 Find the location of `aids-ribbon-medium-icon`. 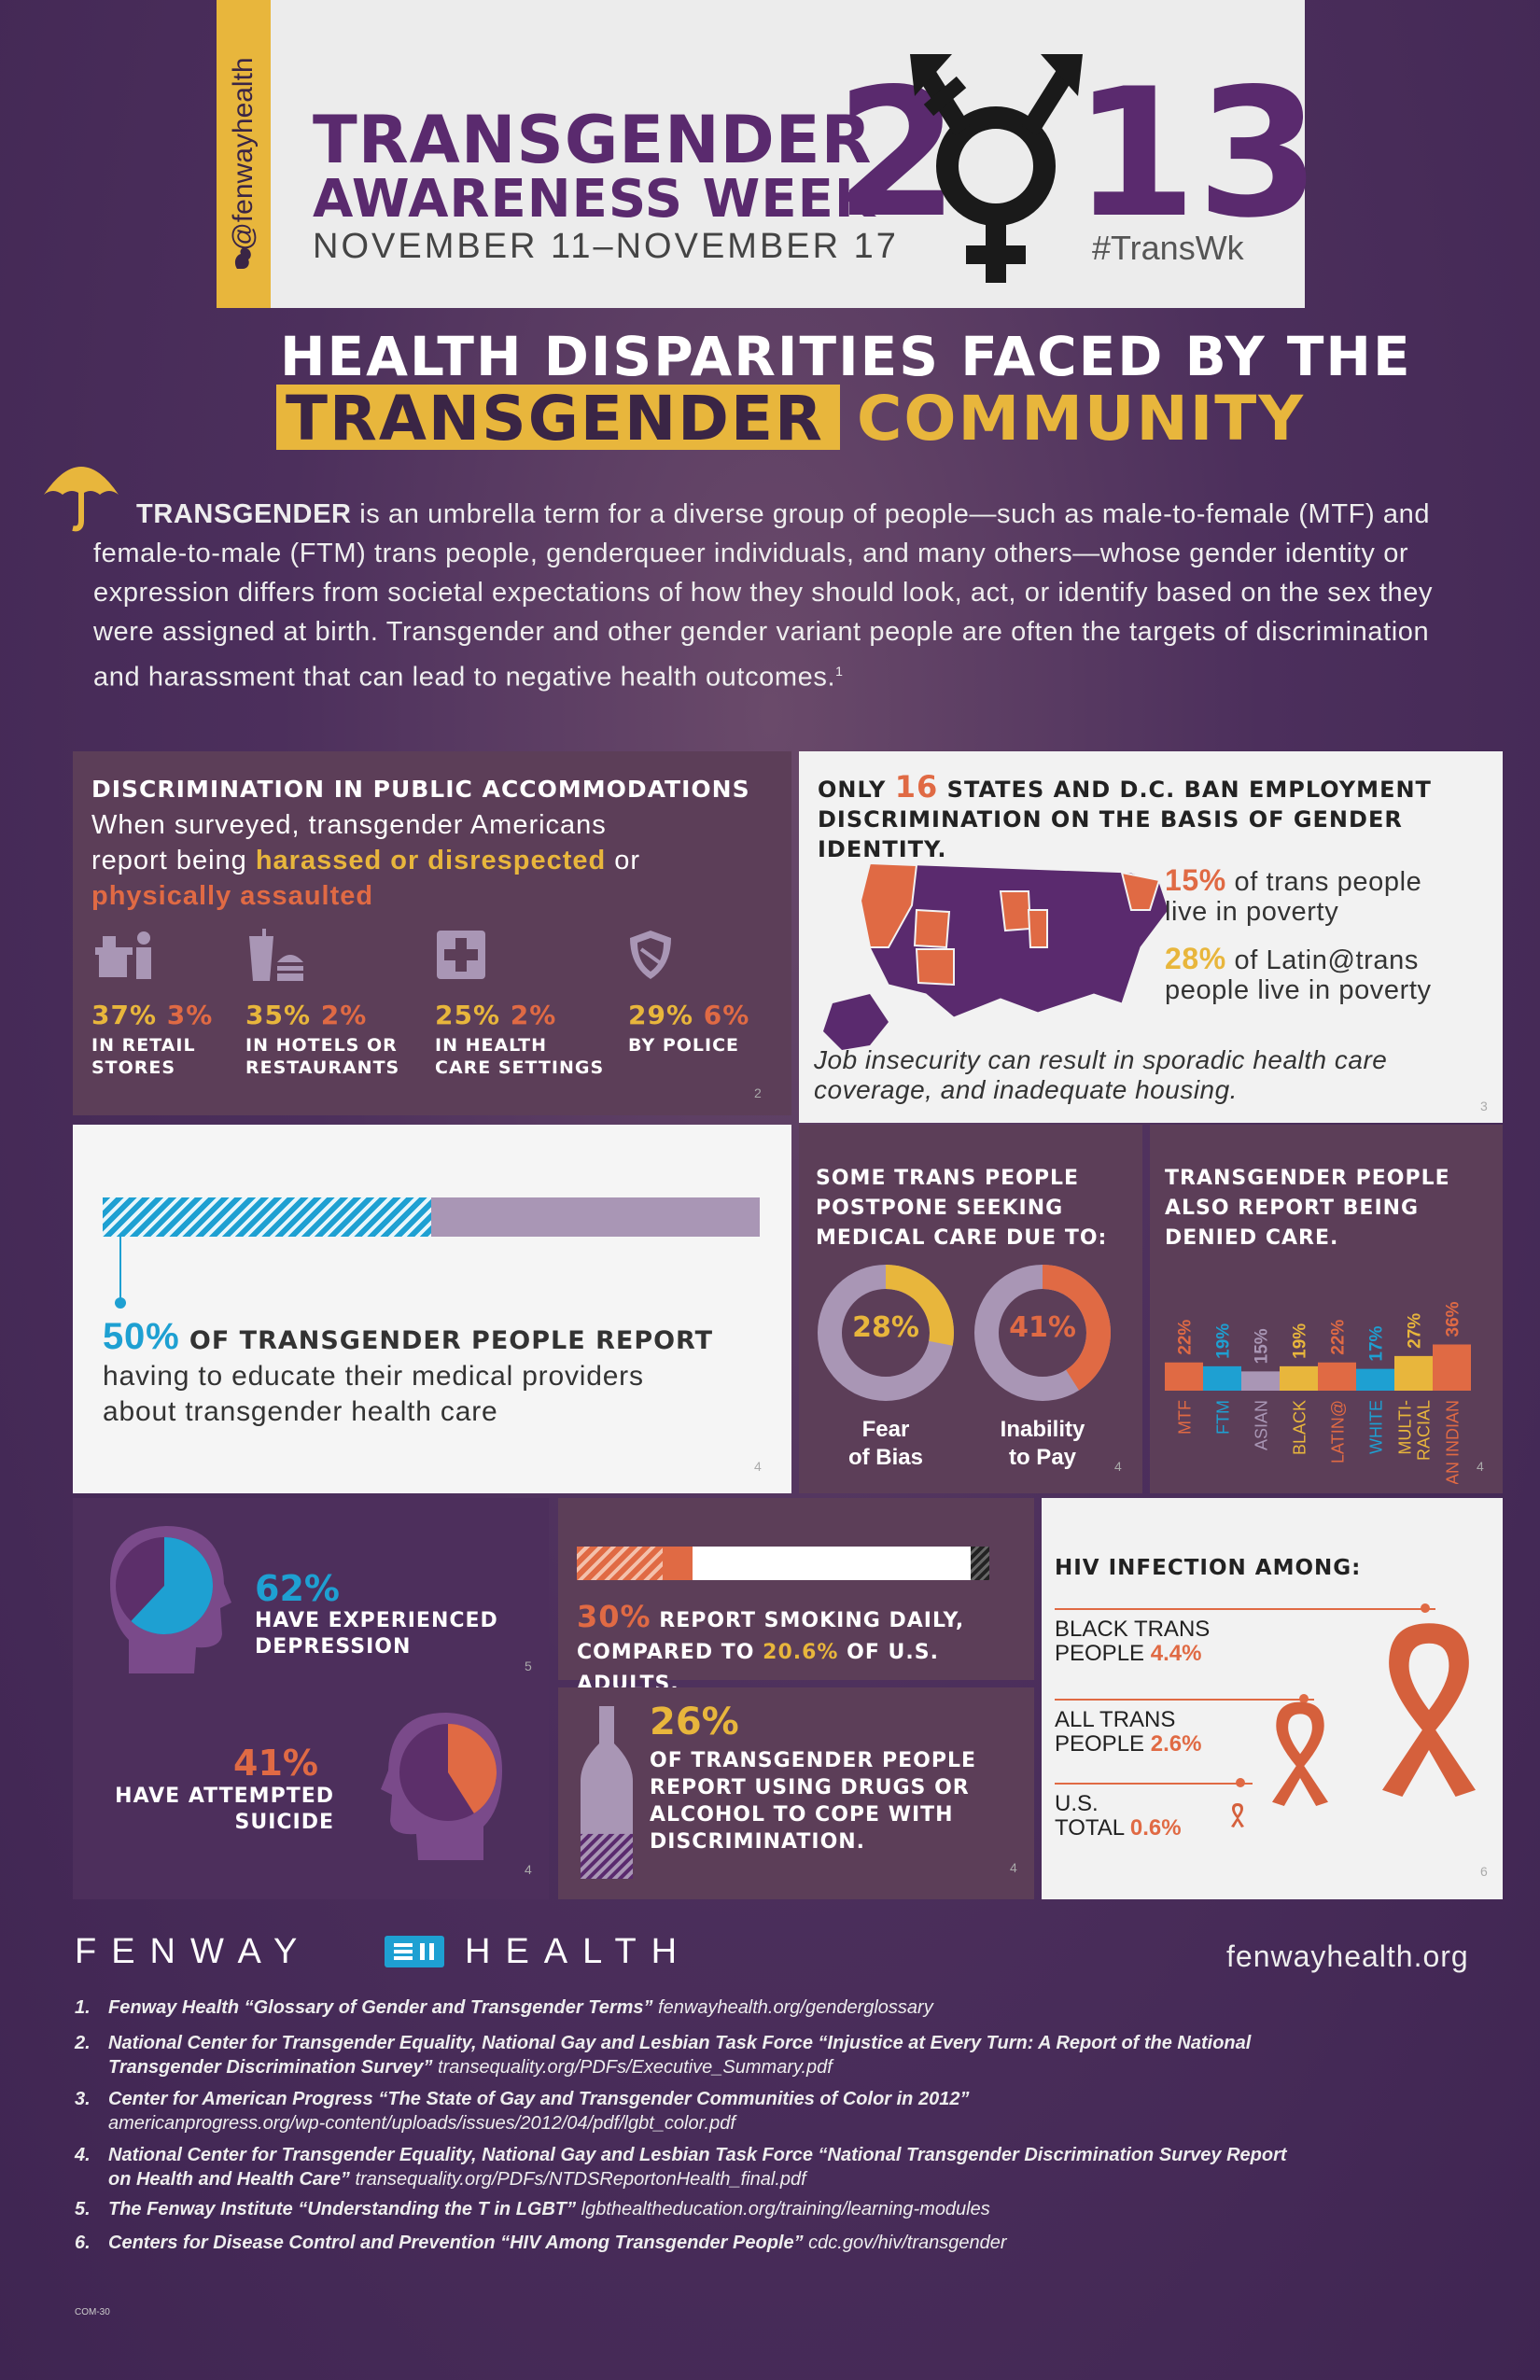

aids-ribbon-medium-icon is located at coordinates (1300, 1753).